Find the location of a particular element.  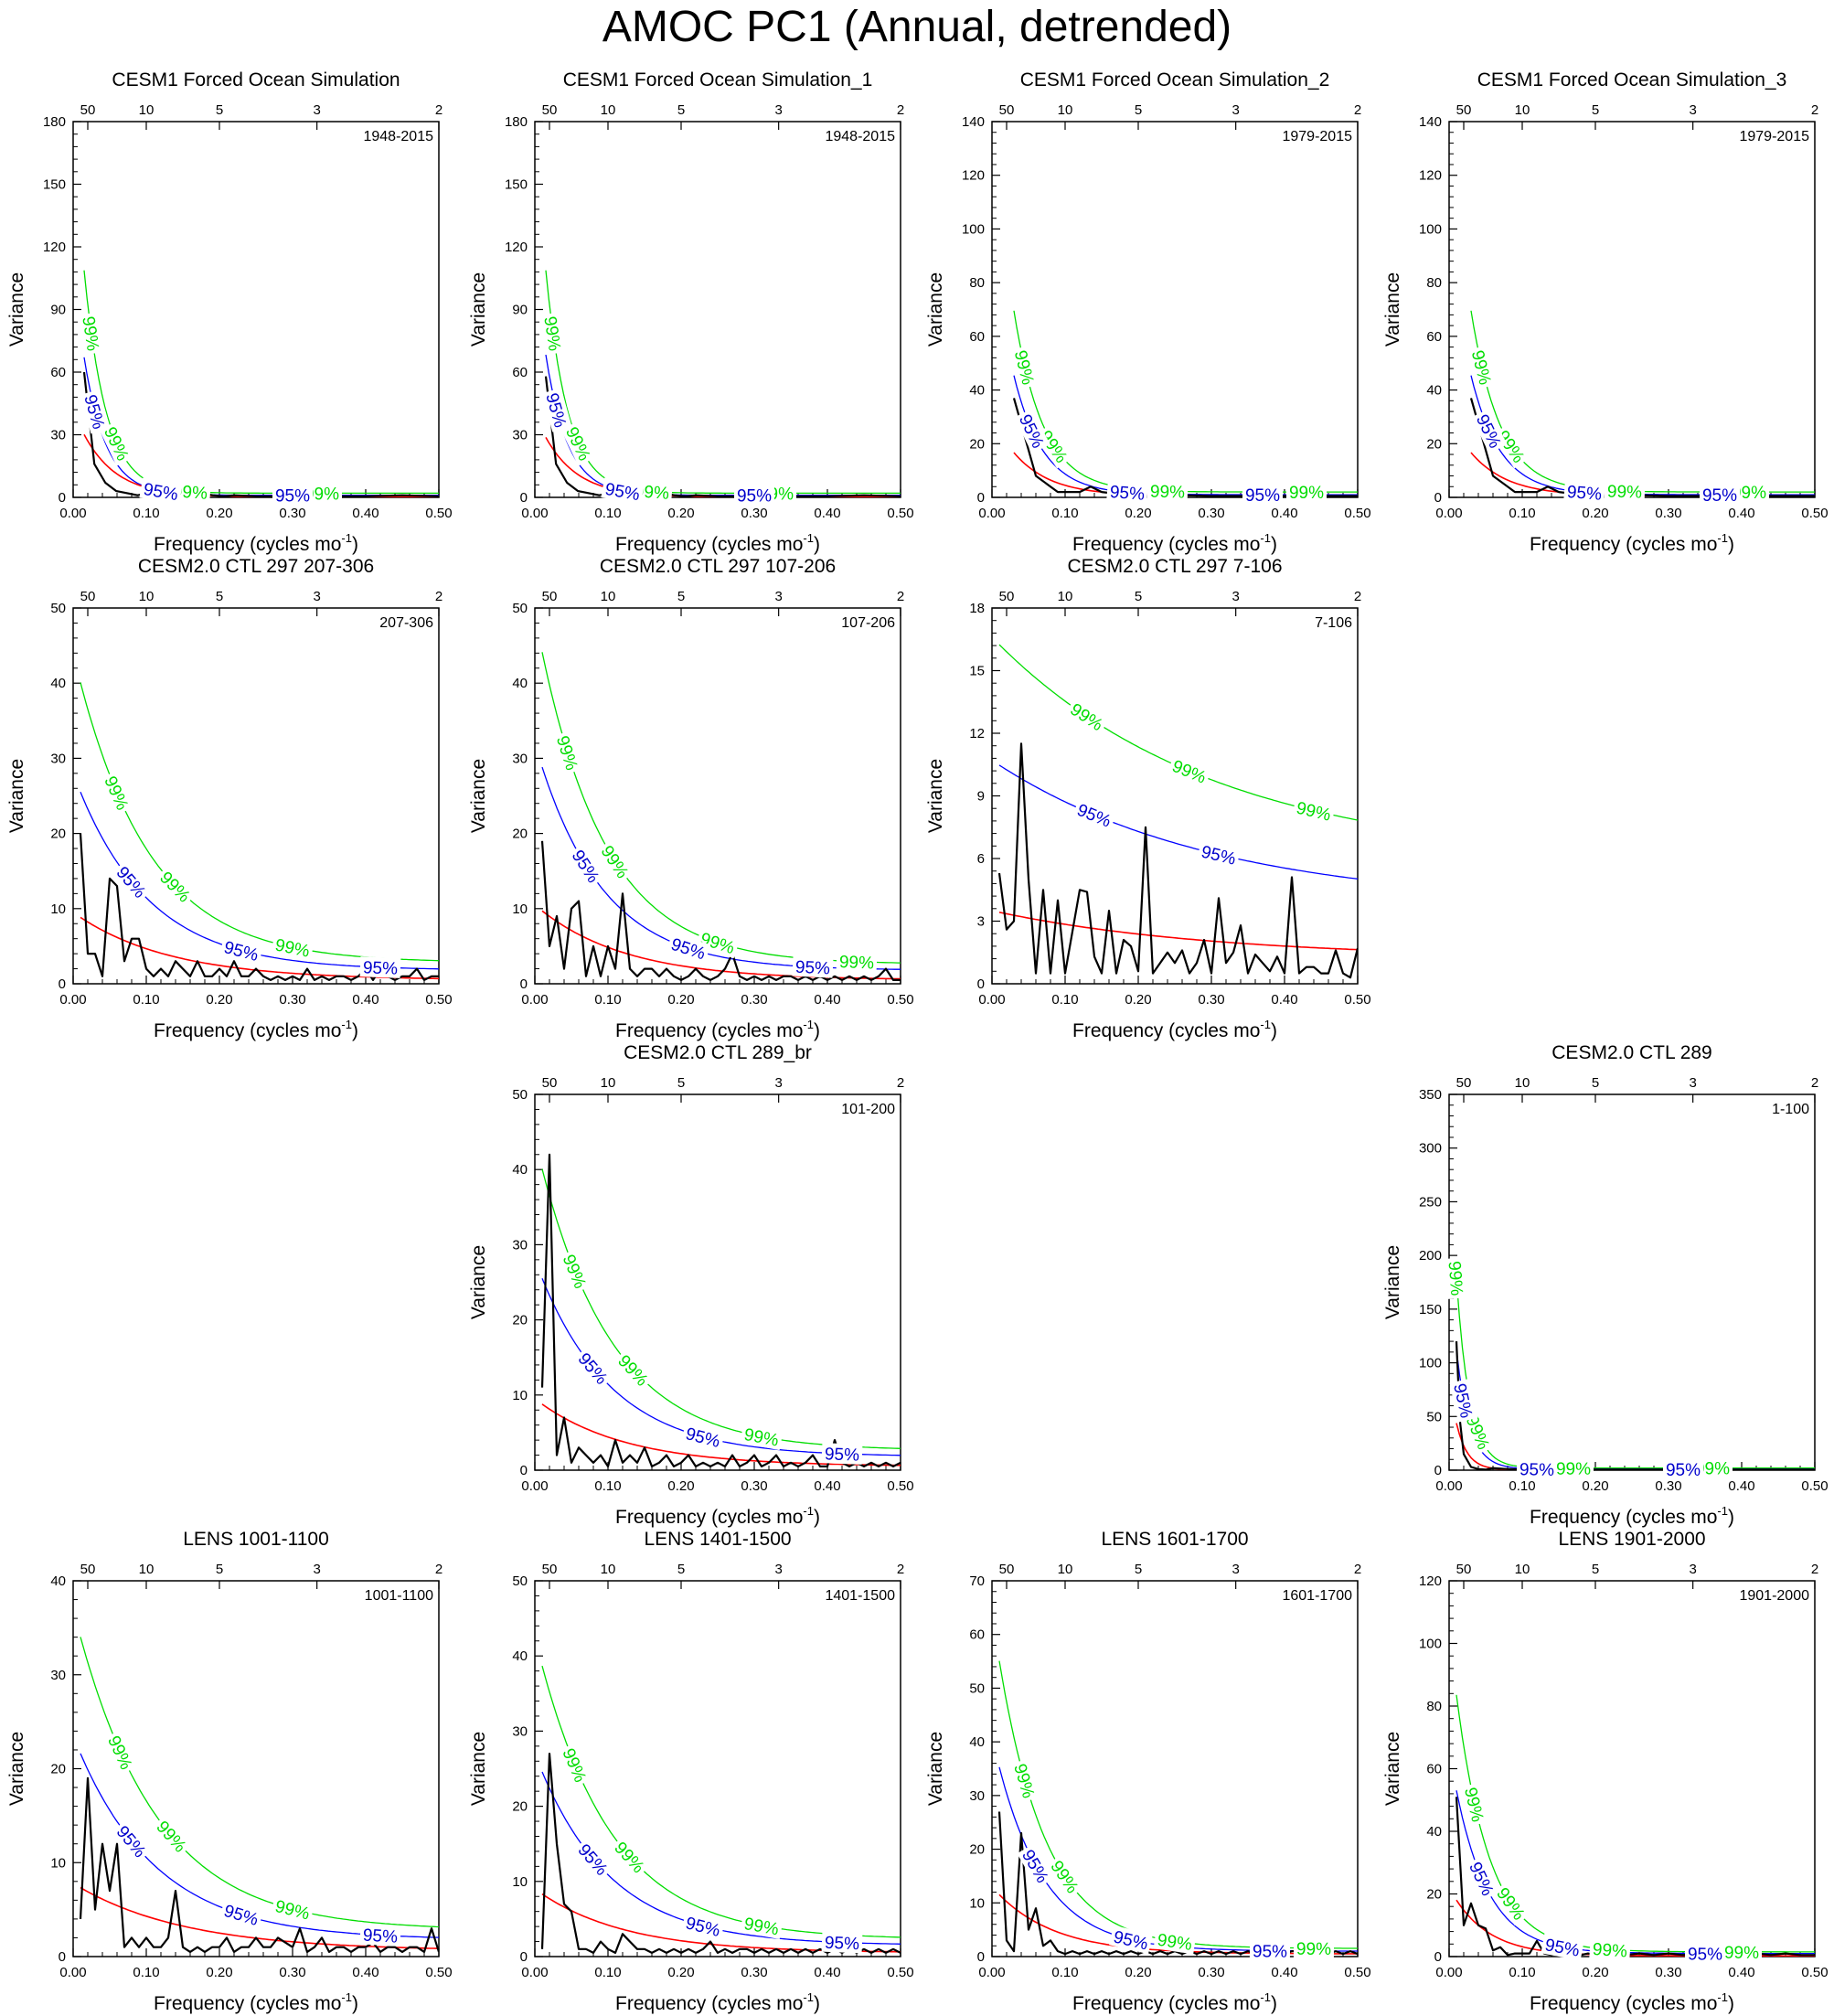

panel-title: CESM2.0 CTL 297 7-106 is located at coordinates (1174, 566).